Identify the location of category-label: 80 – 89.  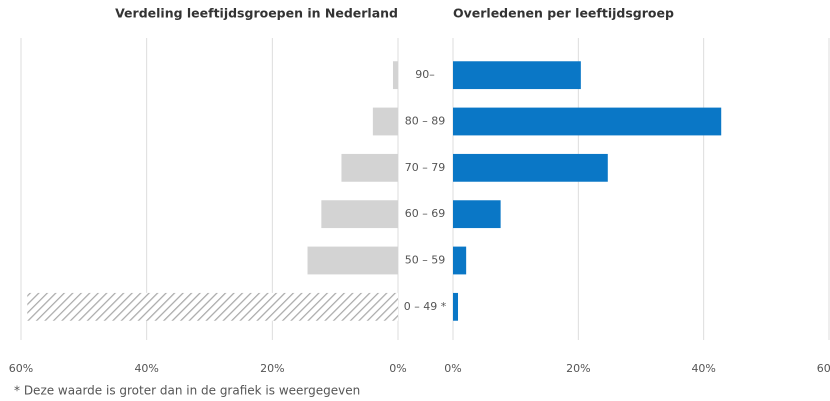
(425, 121).